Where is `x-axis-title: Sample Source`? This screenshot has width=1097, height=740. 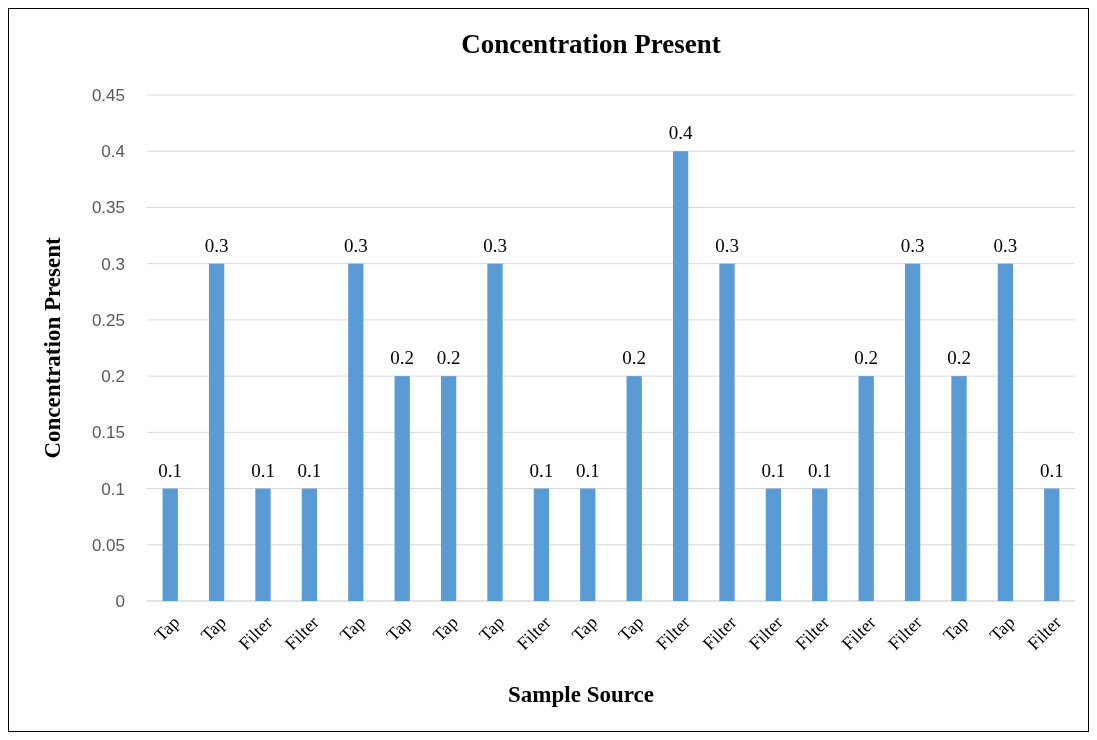 x-axis-title: Sample Source is located at coordinates (581, 694).